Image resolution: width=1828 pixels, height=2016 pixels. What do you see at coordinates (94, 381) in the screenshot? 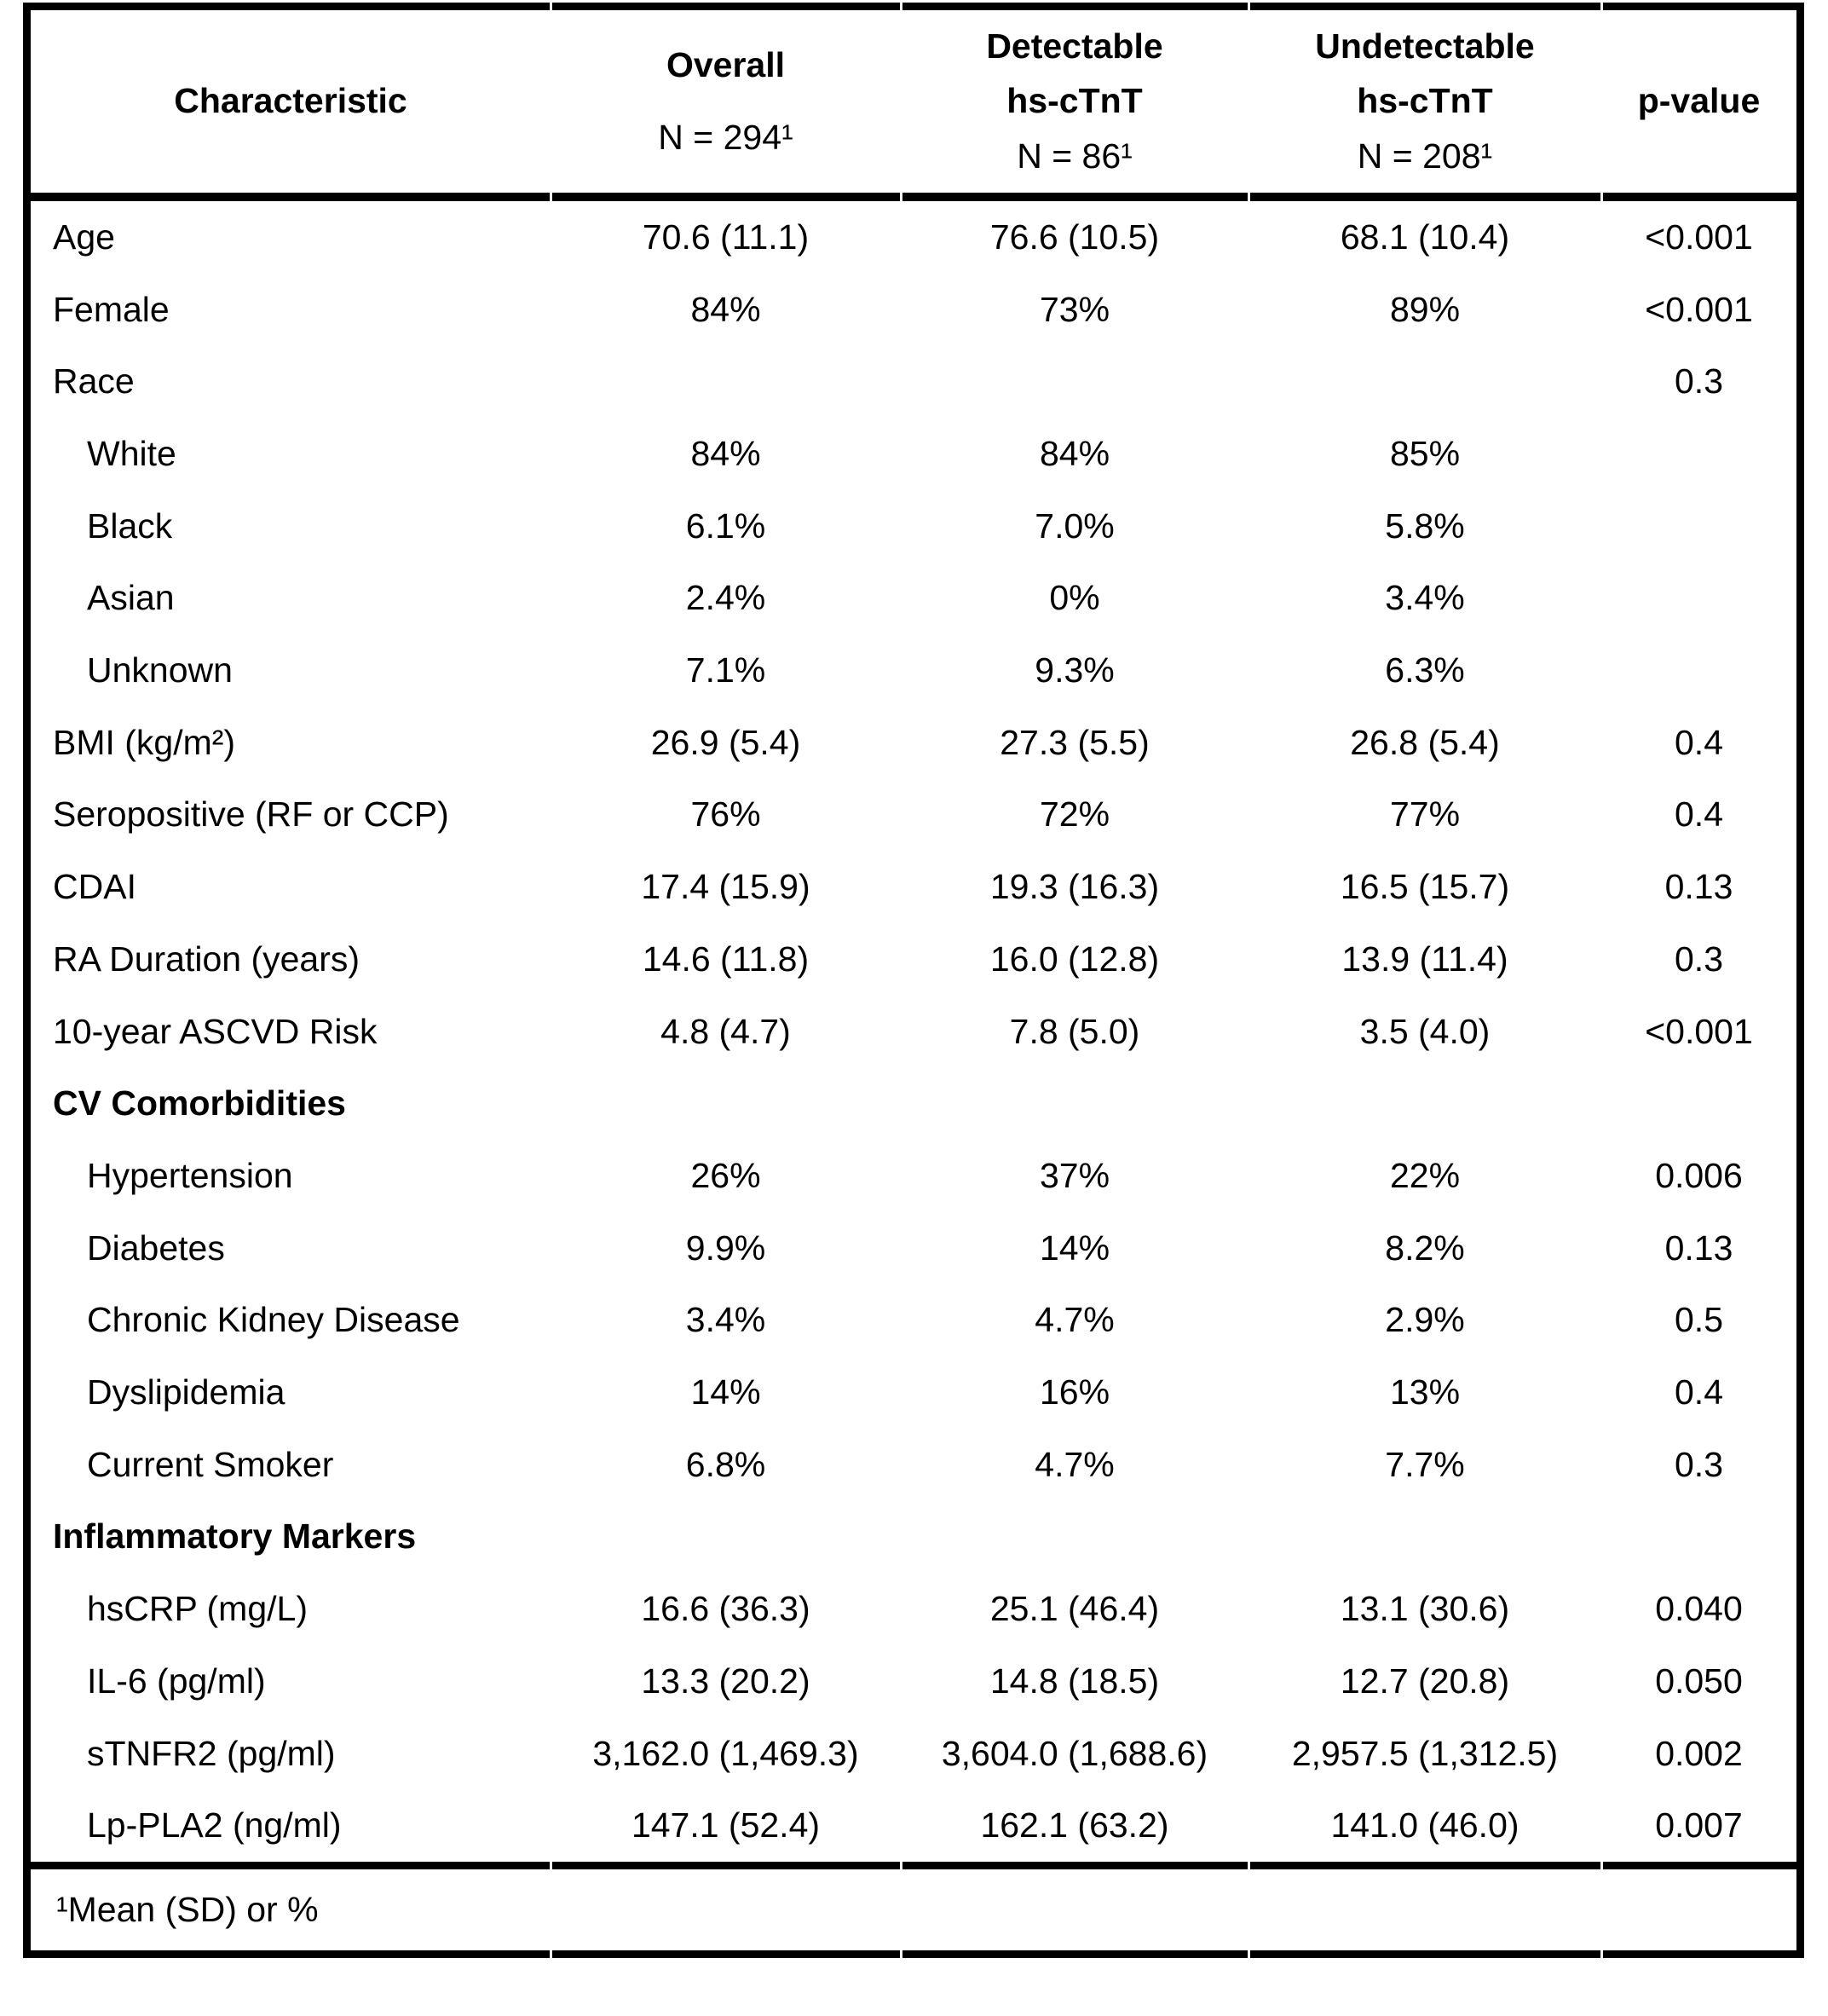
I see `row-label: Race` at bounding box center [94, 381].